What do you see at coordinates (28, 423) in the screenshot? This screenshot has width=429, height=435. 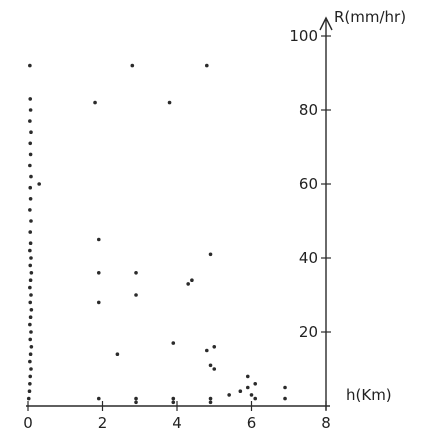 I see `x-tick-label: 0` at bounding box center [28, 423].